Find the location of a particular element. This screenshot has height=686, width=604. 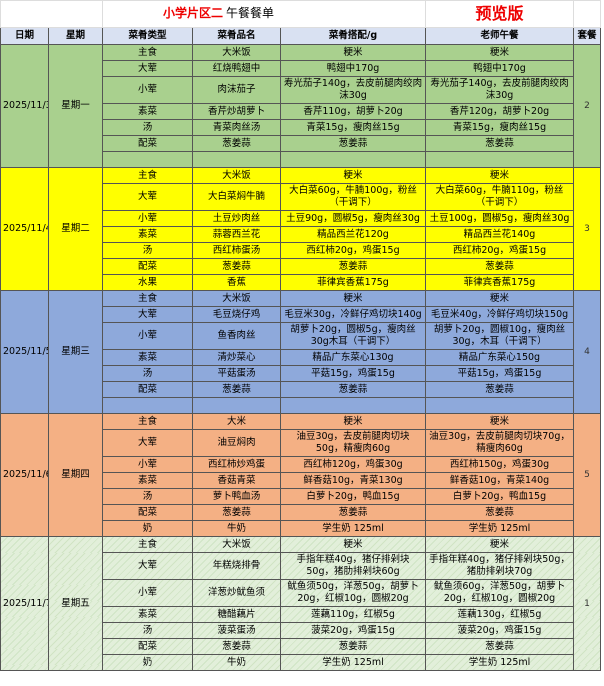

menu-cell: 牛奶 is located at coordinates (236, 528).